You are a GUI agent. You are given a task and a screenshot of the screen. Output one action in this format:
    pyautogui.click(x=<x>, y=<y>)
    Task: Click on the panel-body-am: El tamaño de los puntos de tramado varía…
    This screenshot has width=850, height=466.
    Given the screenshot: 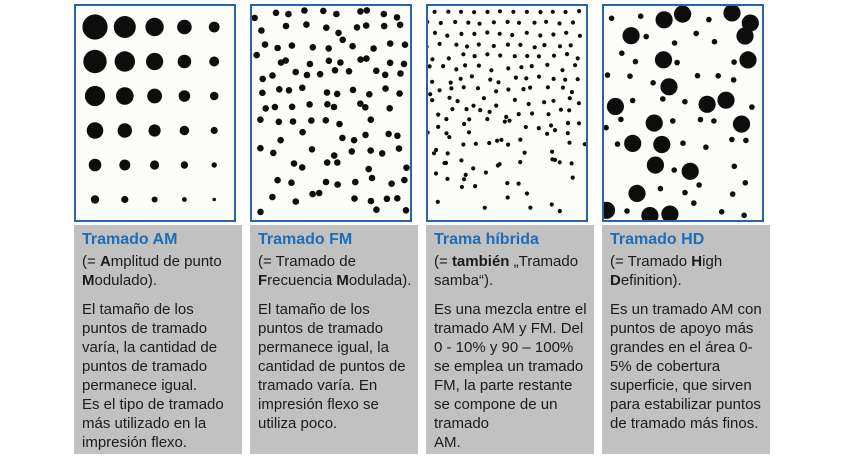 What is the action you would take?
    pyautogui.click(x=153, y=376)
    